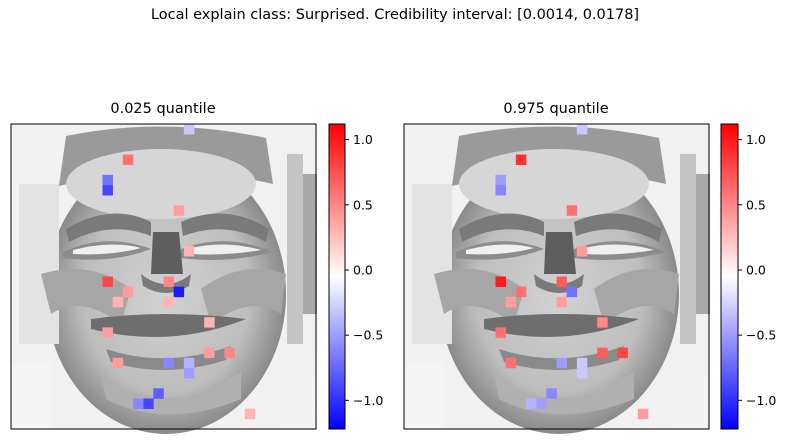  I want to click on colorbar-left: −1.0 −0.5 0.0 0.5 1.0, so click(355, 276).